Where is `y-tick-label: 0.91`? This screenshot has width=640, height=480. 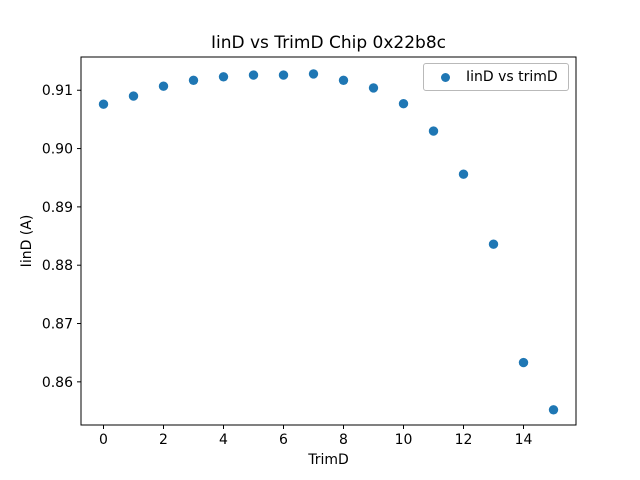 y-tick-label: 0.91 is located at coordinates (57, 91).